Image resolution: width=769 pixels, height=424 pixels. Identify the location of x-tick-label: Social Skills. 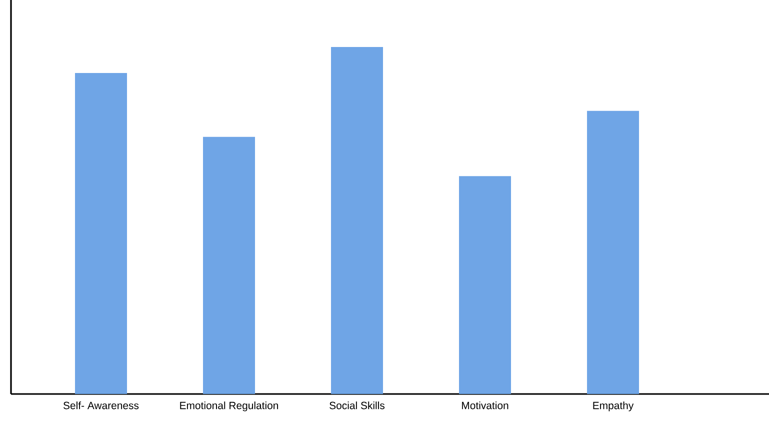
(357, 406).